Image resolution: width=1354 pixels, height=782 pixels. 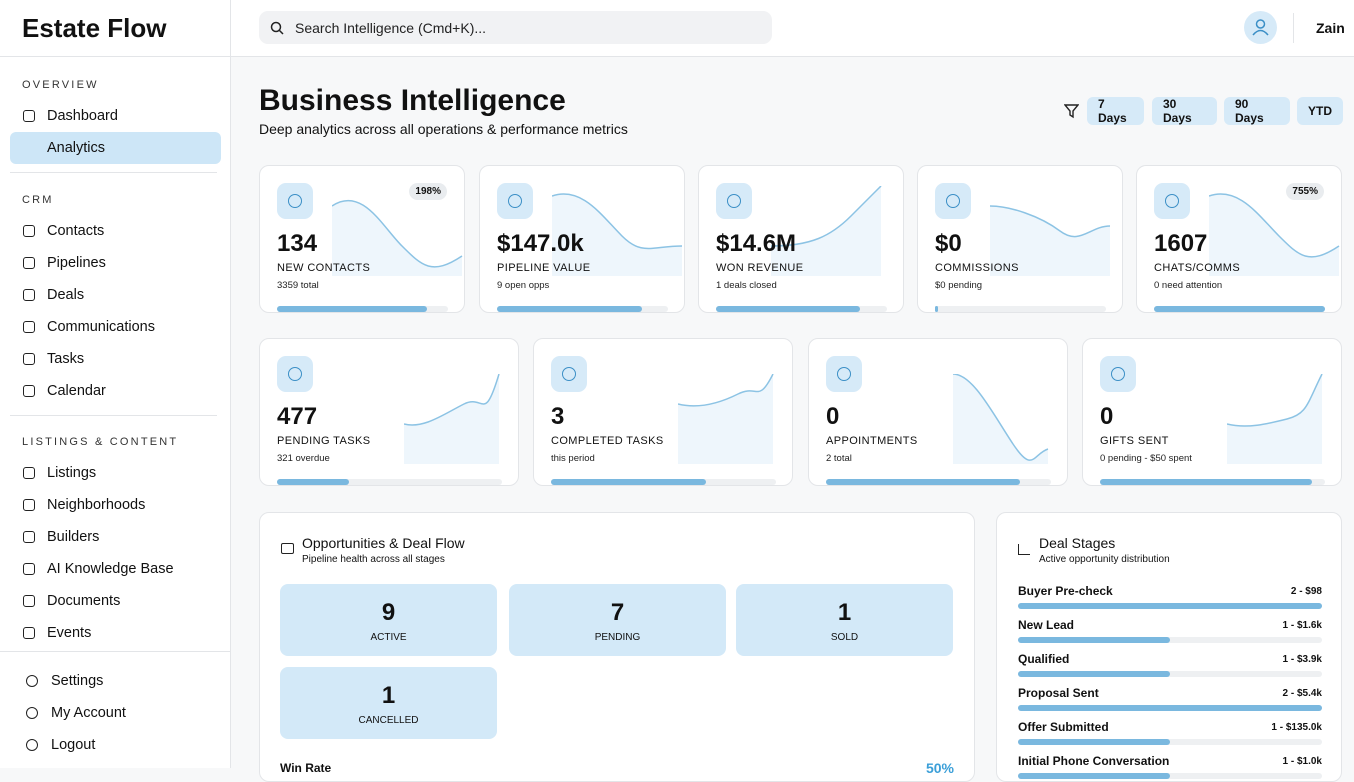 I want to click on card-title: Deal Stages, so click(x=1077, y=543).